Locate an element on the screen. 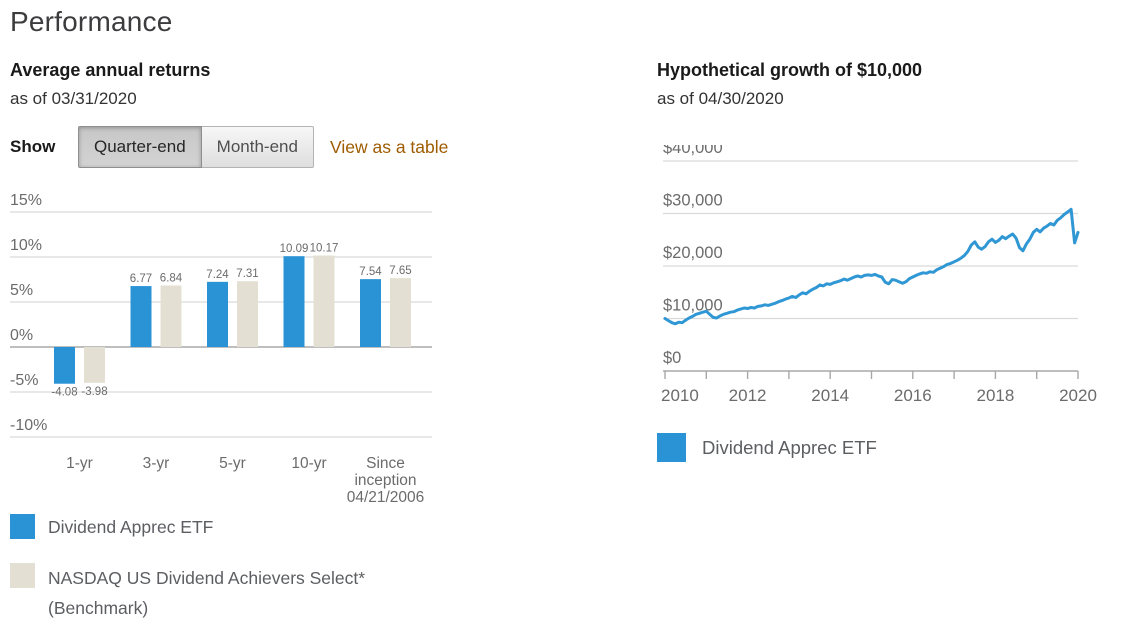 This screenshot has height=633, width=1123. returns-section-title: Average annual returns is located at coordinates (110, 70).